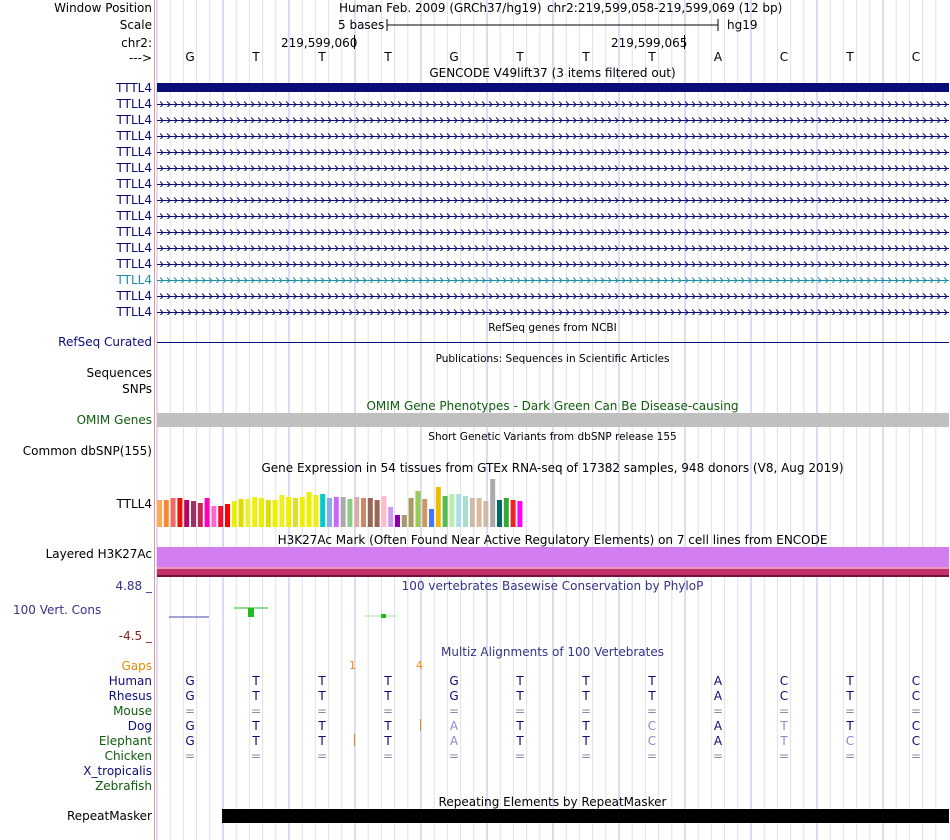 The image size is (950, 840). Describe the element at coordinates (117, 771) in the screenshot. I see `species-label: X_tropicalis` at that location.